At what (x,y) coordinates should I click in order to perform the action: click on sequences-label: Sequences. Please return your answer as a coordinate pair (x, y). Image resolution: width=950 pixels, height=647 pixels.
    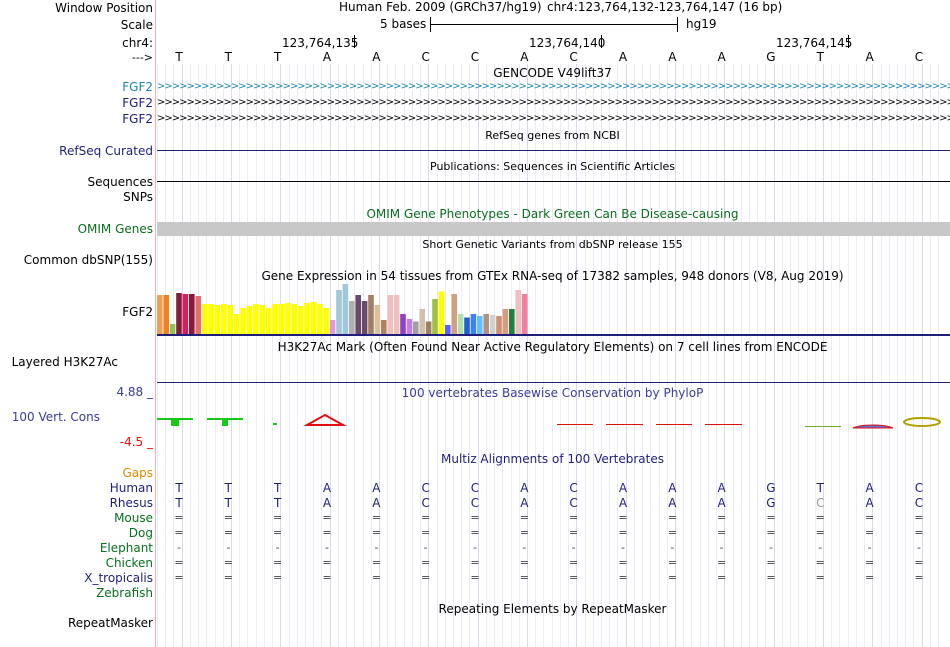
    Looking at the image, I should click on (120, 182).